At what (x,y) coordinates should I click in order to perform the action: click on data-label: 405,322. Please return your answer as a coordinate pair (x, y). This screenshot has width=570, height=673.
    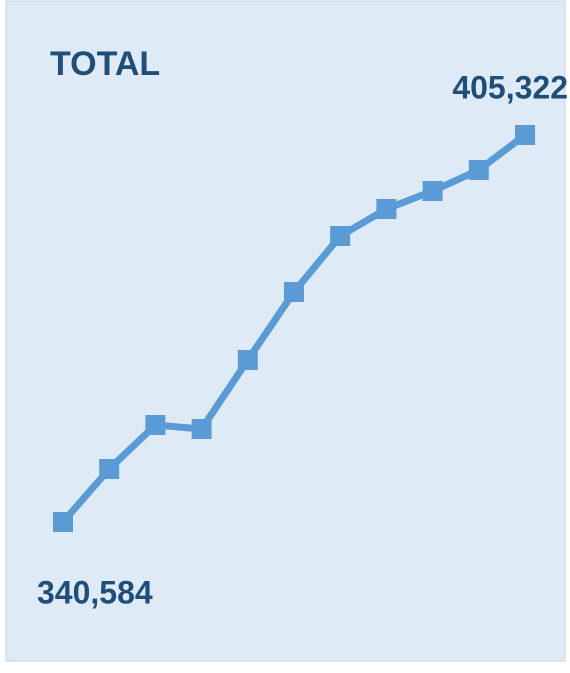
    Looking at the image, I should click on (510, 87).